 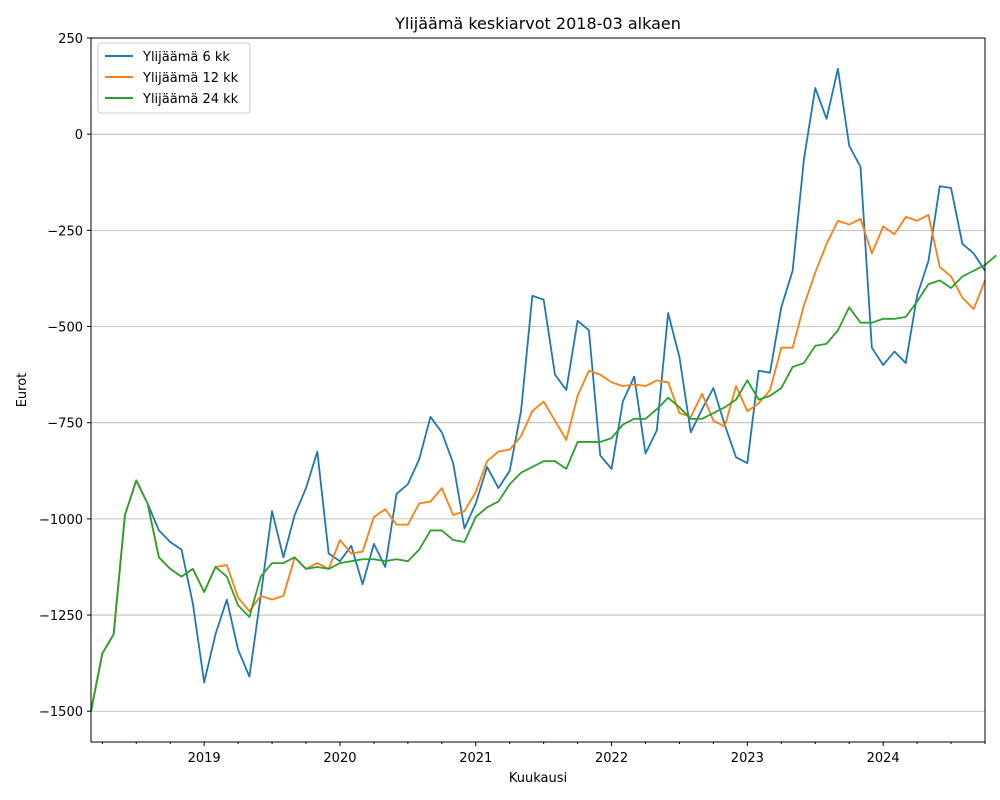 I want to click on x-tick-label: 2022, so click(x=611, y=758).